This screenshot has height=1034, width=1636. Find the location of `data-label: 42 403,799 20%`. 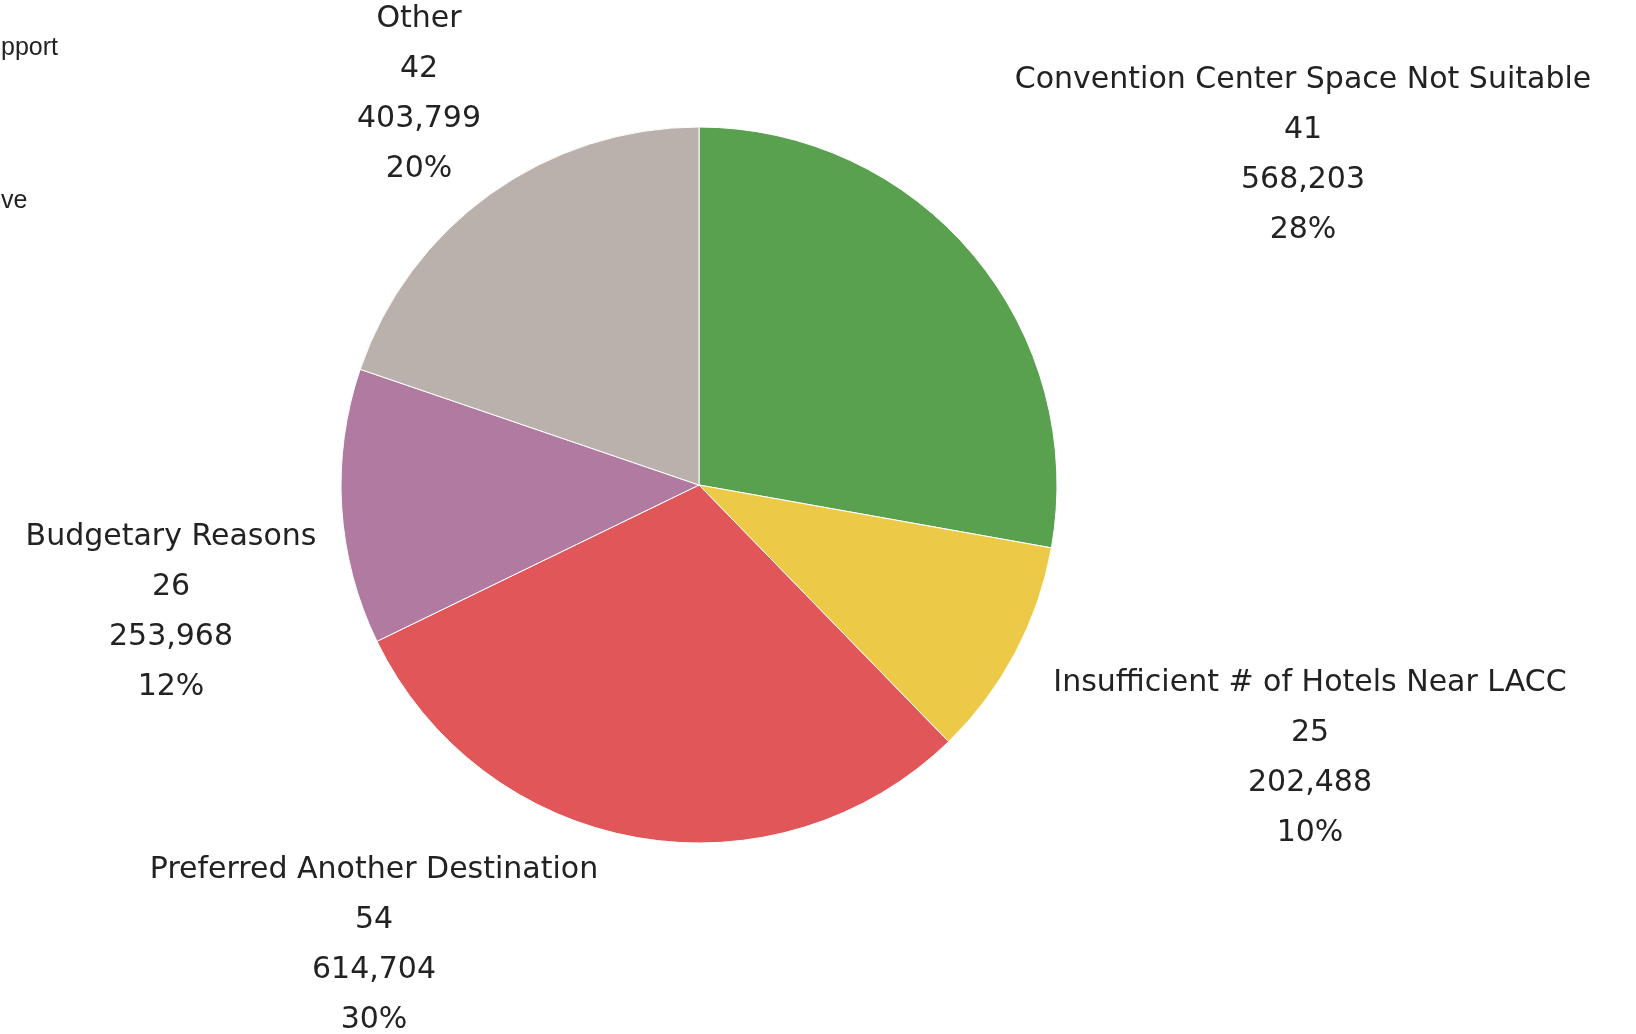

data-label: 42 403,799 20% is located at coordinates (419, 116).